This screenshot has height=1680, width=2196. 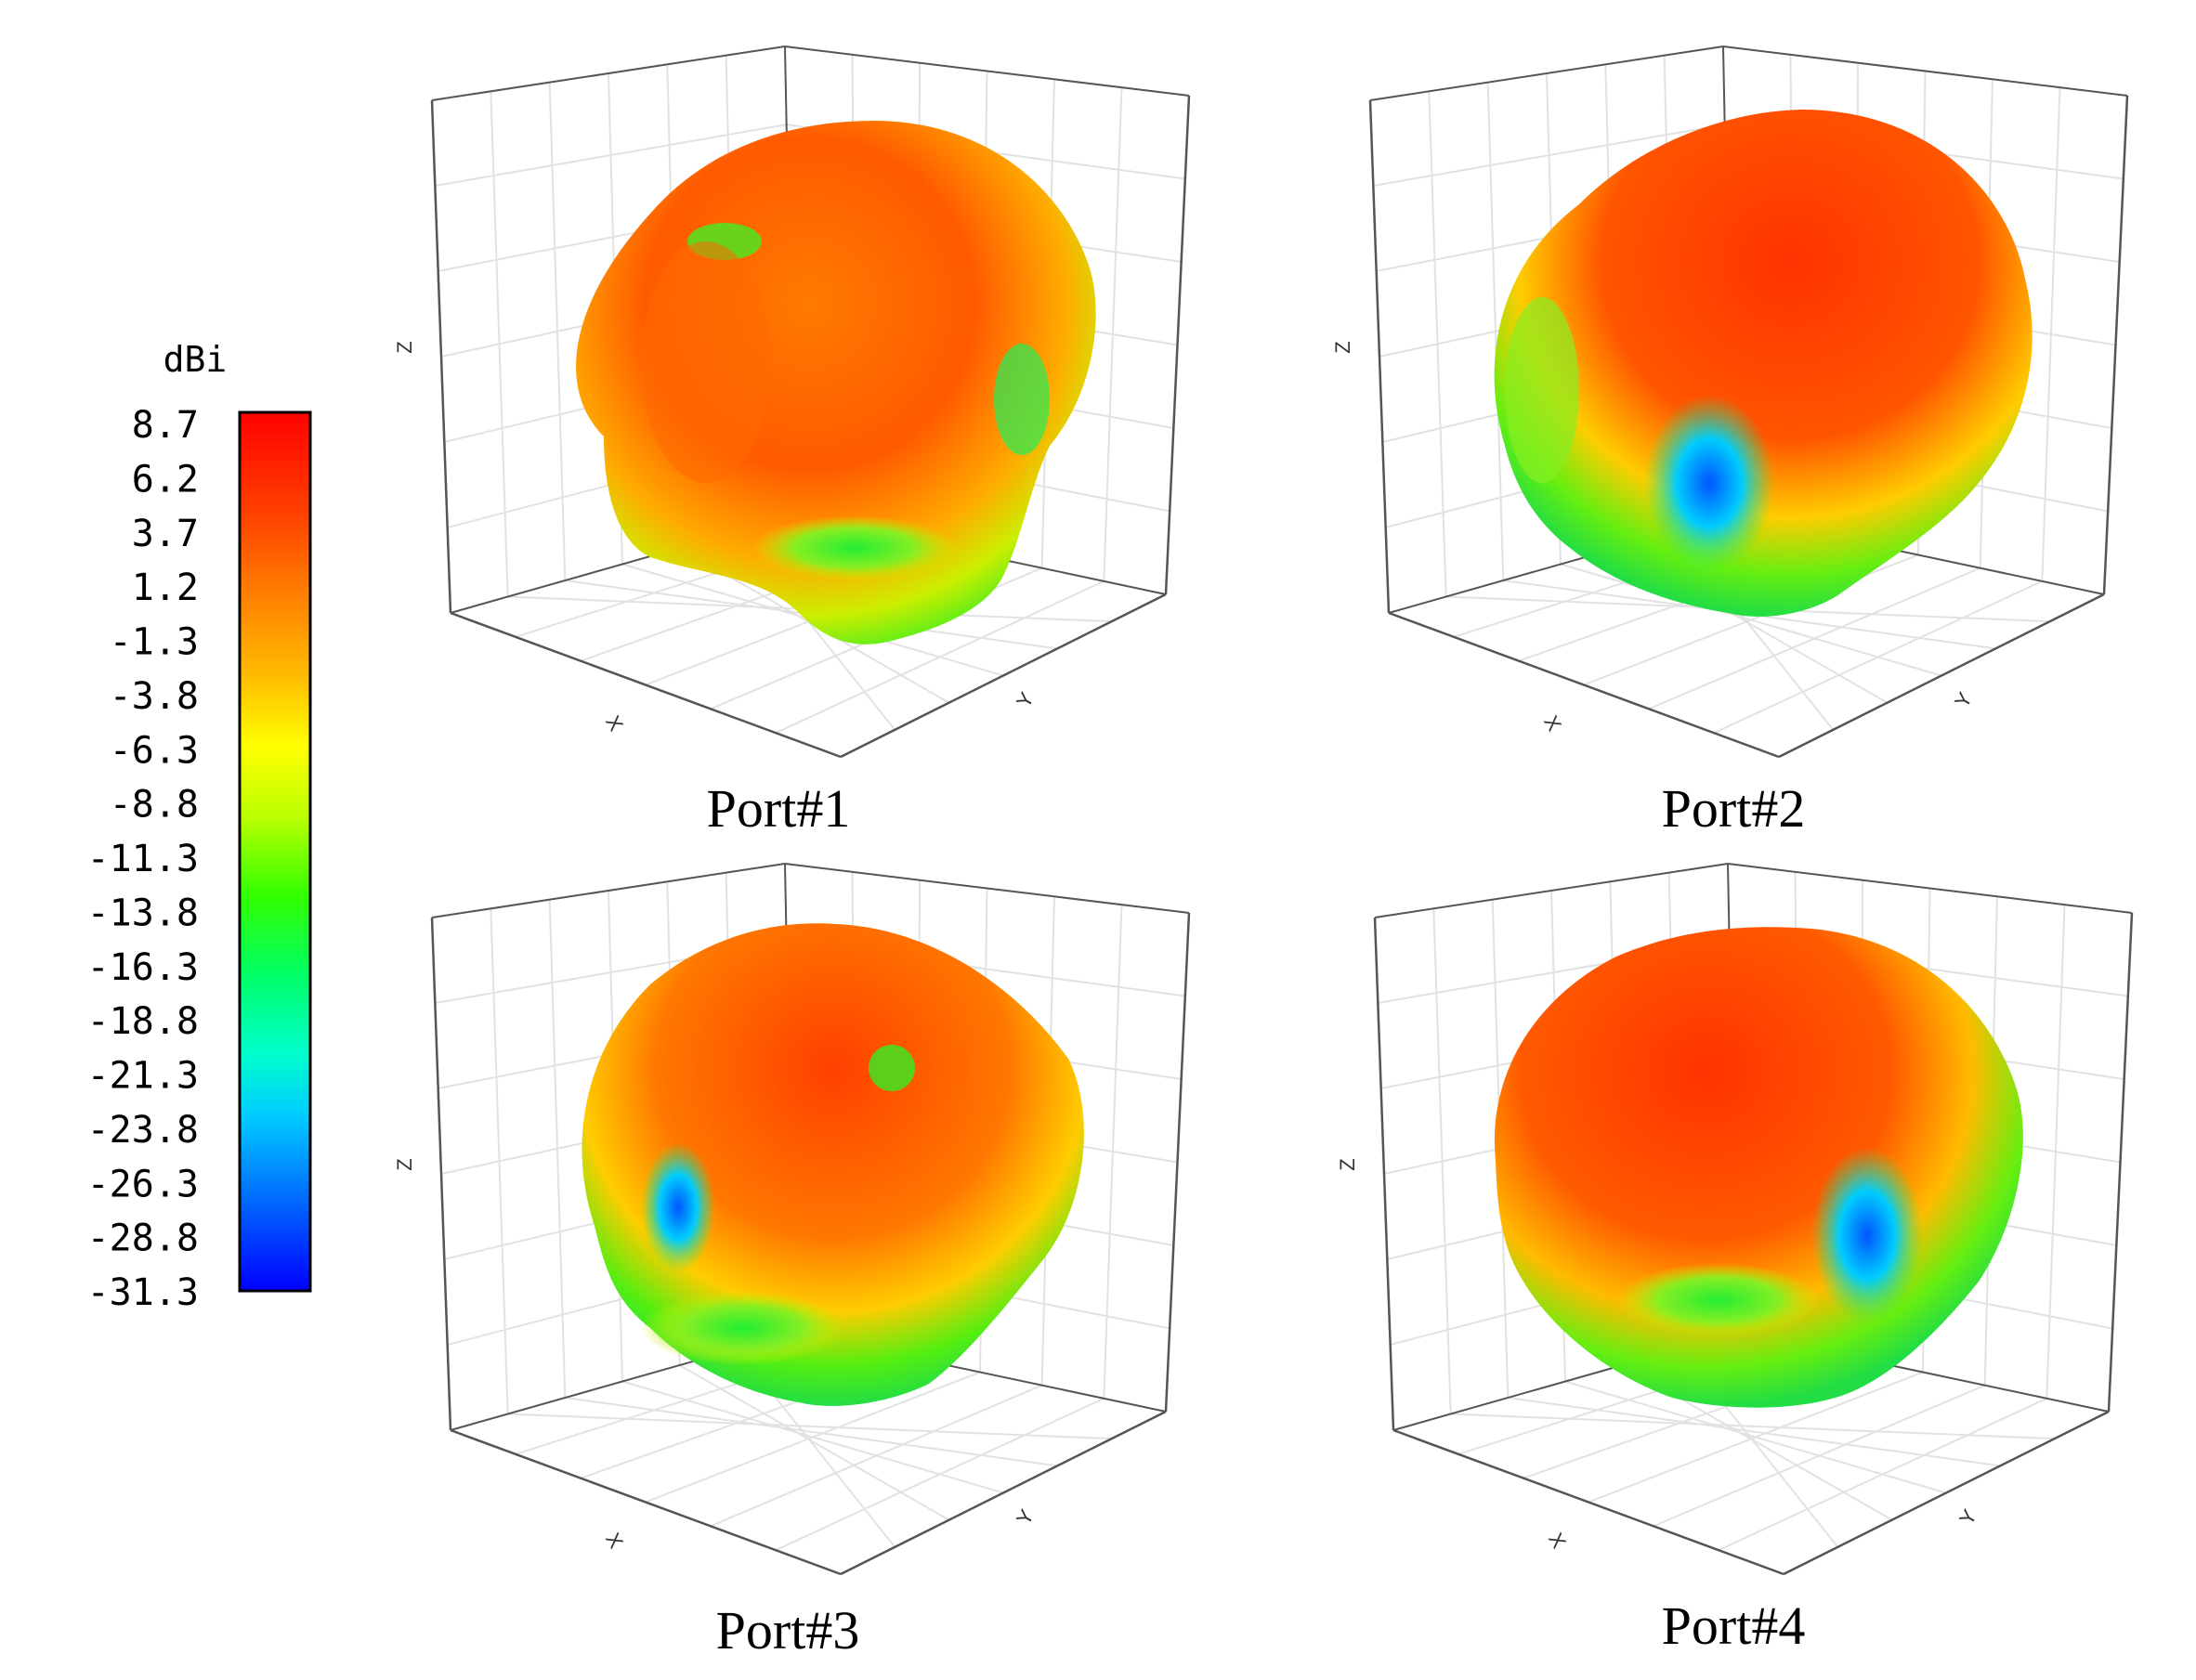 What do you see at coordinates (836, 383) in the screenshot?
I see `radiation-pattern-port1` at bounding box center [836, 383].